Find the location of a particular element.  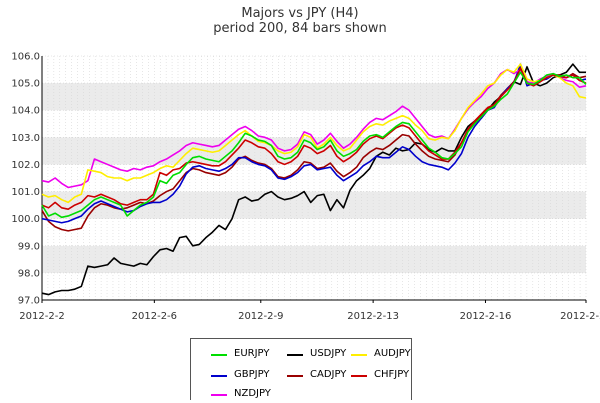

legend-label: CHFJPY is located at coordinates (392, 374).